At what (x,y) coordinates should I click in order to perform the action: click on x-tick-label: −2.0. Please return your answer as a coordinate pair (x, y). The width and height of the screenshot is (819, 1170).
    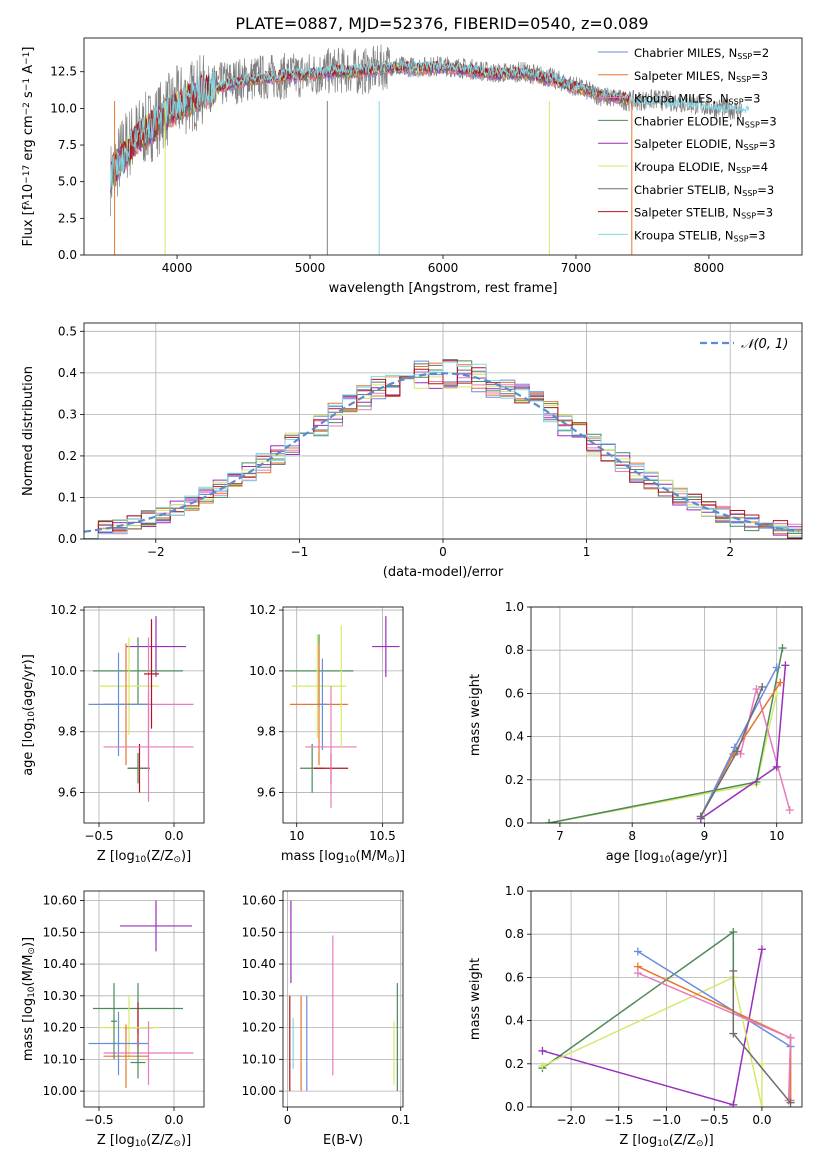
    Looking at the image, I should click on (571, 1120).